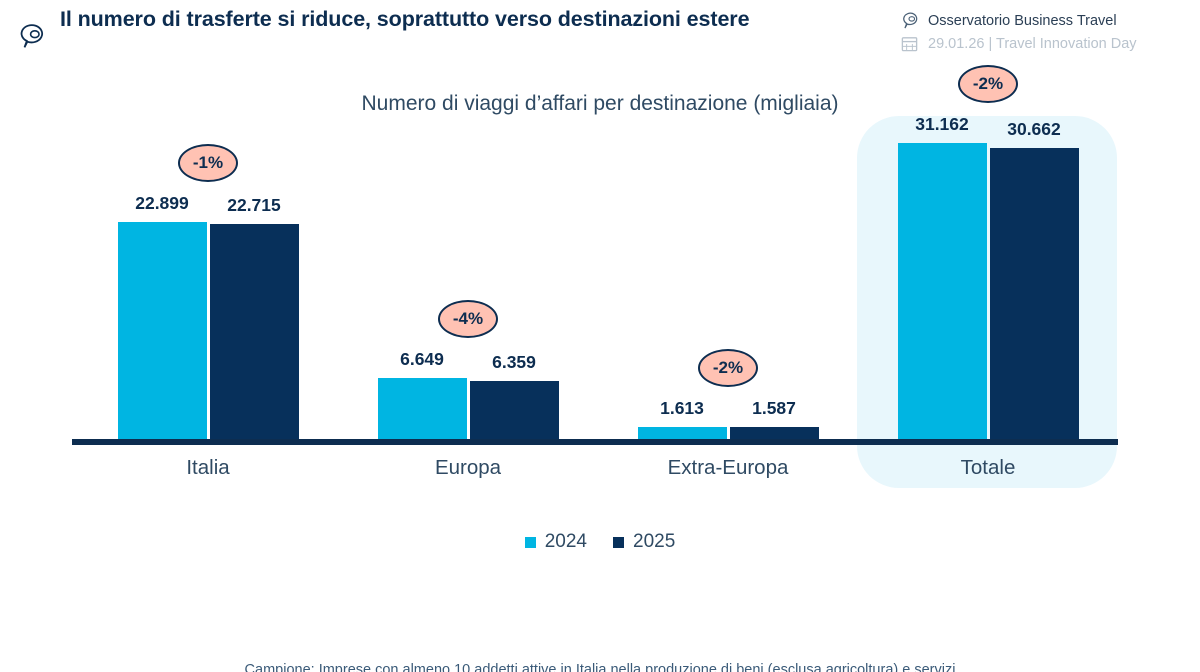 The image size is (1200, 672). What do you see at coordinates (514, 362) in the screenshot?
I see `value-label-europa-2025: 6.359` at bounding box center [514, 362].